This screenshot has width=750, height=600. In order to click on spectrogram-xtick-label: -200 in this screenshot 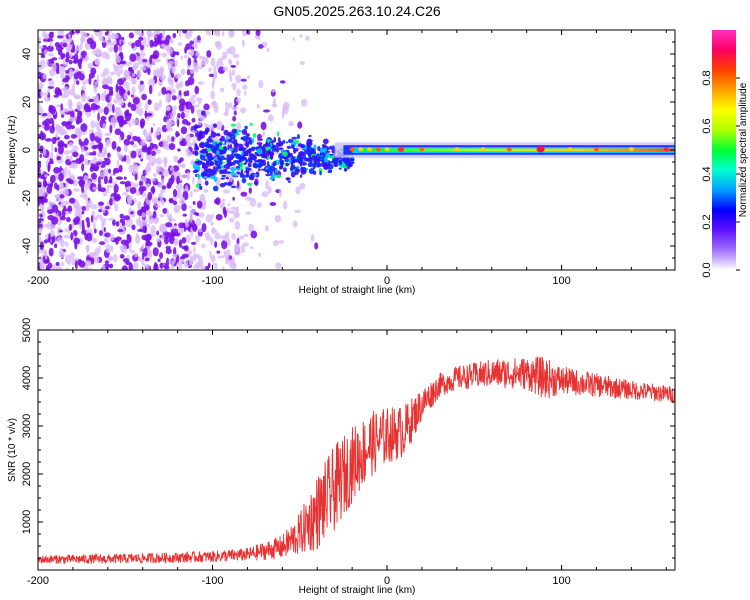, I will do `click(38, 281)`.